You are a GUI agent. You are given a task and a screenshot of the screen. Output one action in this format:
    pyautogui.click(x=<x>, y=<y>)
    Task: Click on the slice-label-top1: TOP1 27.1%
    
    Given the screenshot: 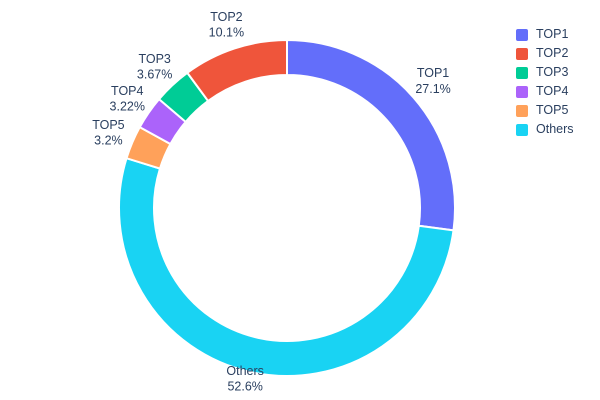 What is the action you would take?
    pyautogui.click(x=432, y=81)
    